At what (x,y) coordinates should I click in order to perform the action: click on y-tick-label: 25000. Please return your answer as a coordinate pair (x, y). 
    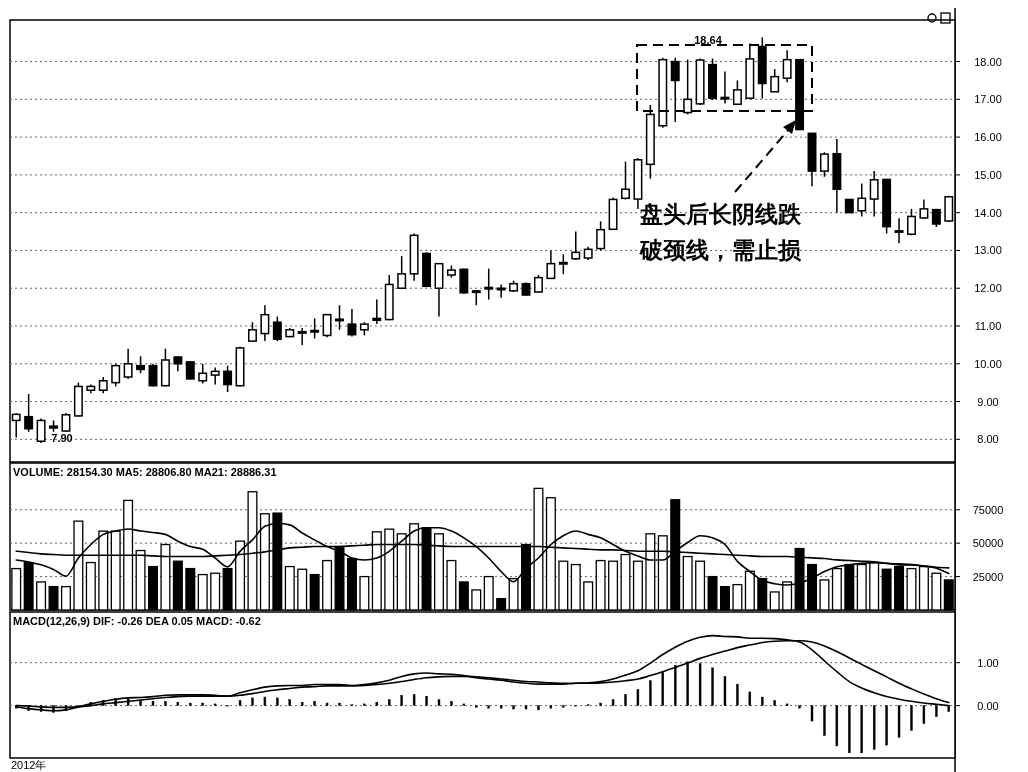
    Looking at the image, I should click on (988, 576).